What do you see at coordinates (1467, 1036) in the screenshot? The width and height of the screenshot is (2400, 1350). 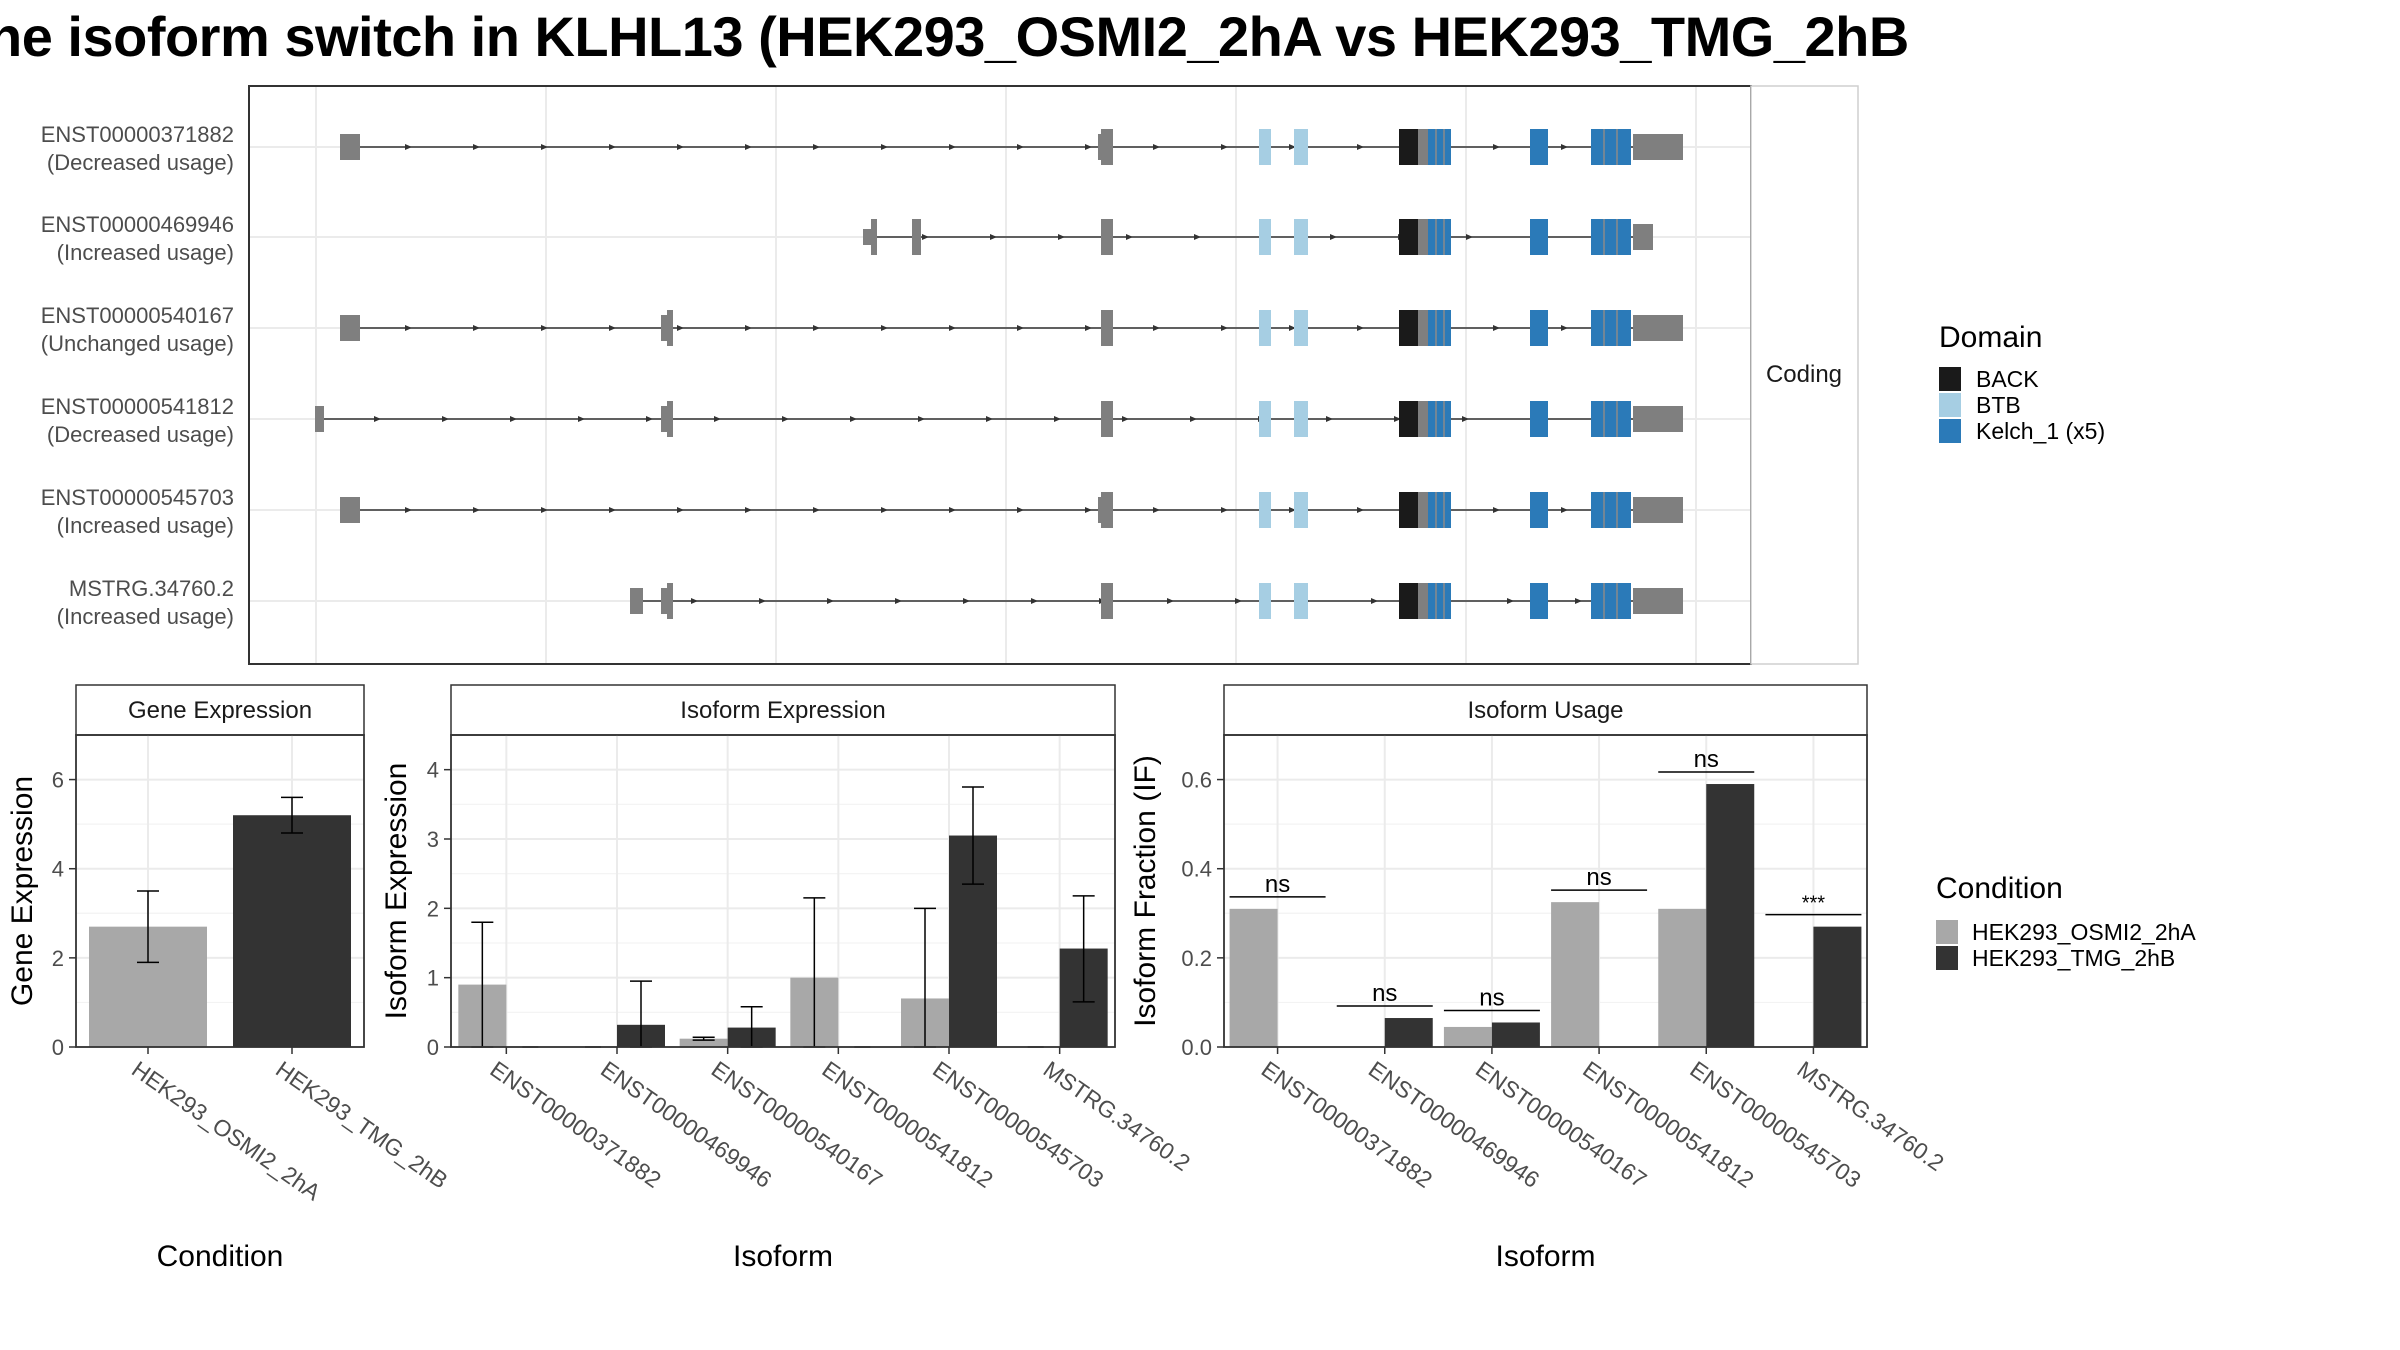 I see `bar-condition1` at bounding box center [1467, 1036].